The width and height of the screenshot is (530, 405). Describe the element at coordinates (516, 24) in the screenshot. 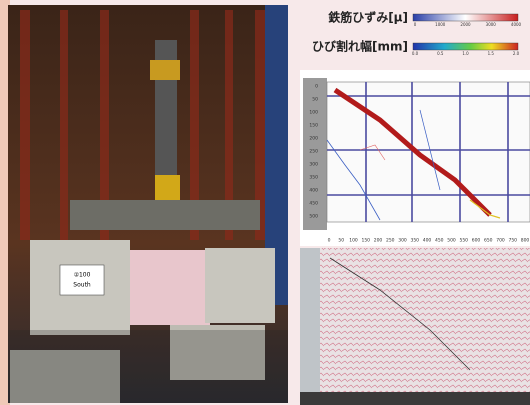

I see `colorbar-tick: 4000` at that location.